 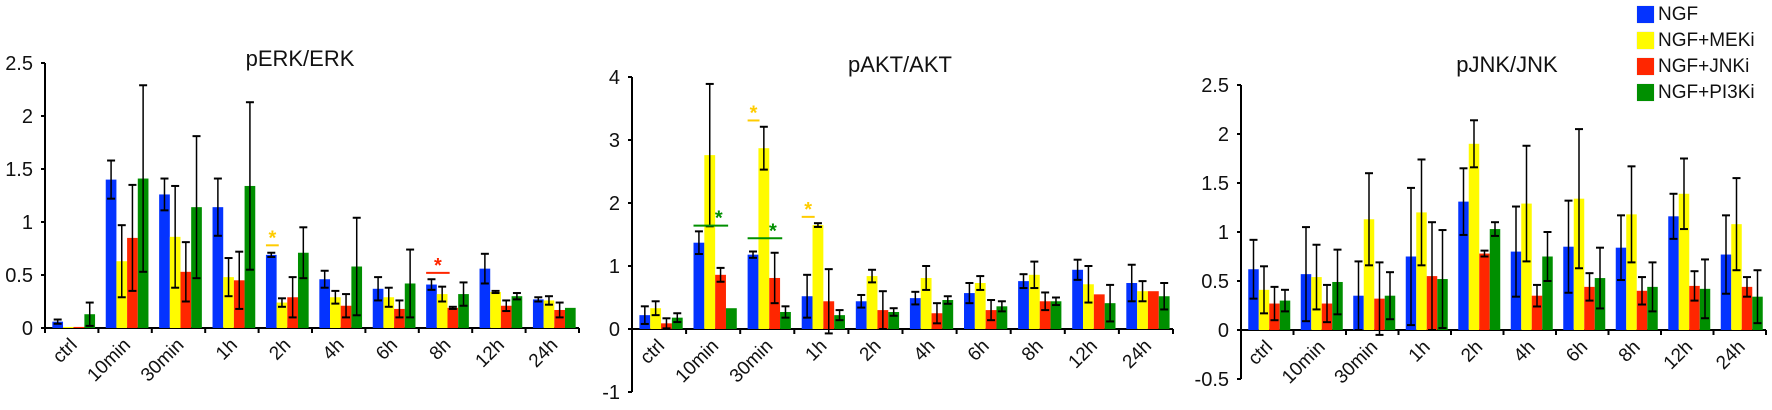 What do you see at coordinates (1215, 282) in the screenshot?
I see `y-tick-label: 0.5` at bounding box center [1215, 282].